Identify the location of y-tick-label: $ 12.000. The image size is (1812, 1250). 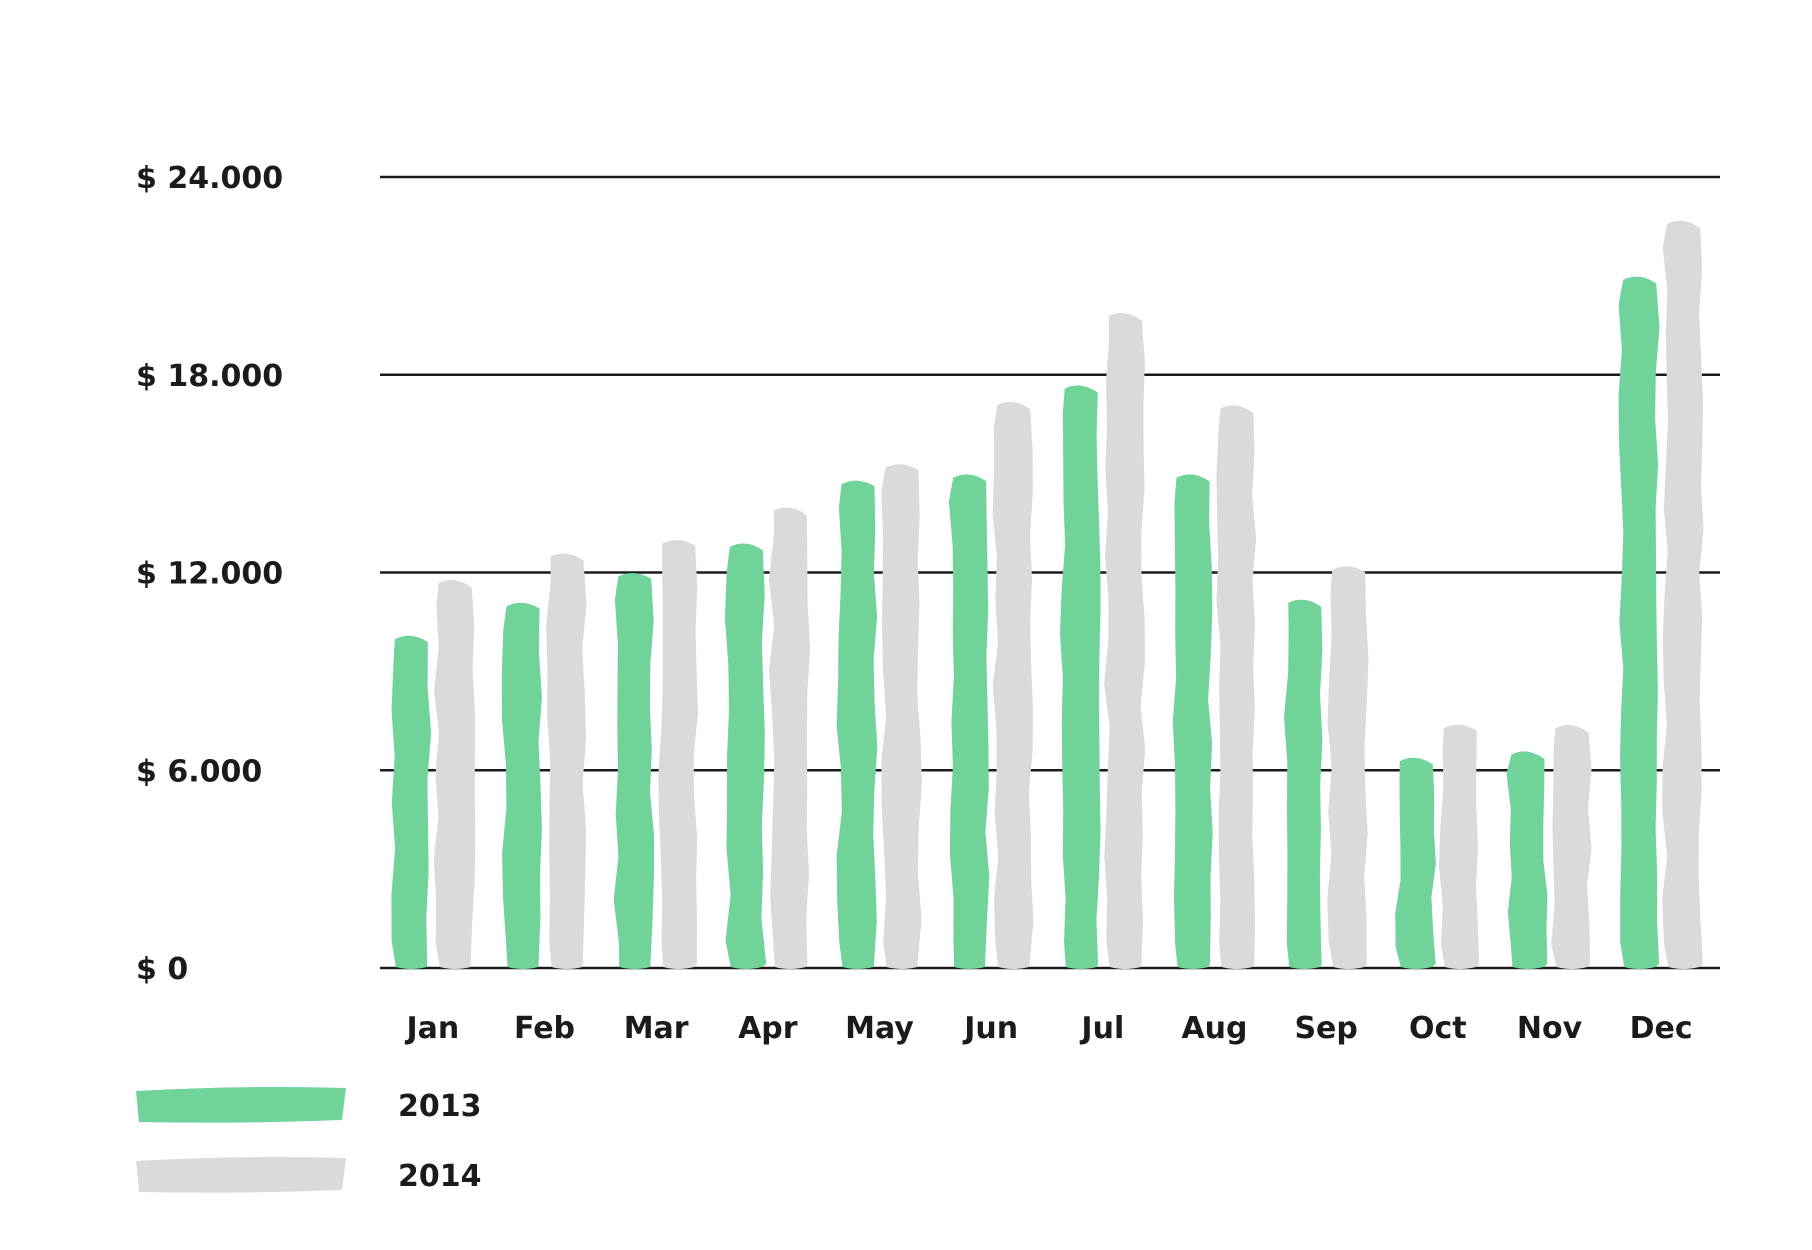
(209, 574).